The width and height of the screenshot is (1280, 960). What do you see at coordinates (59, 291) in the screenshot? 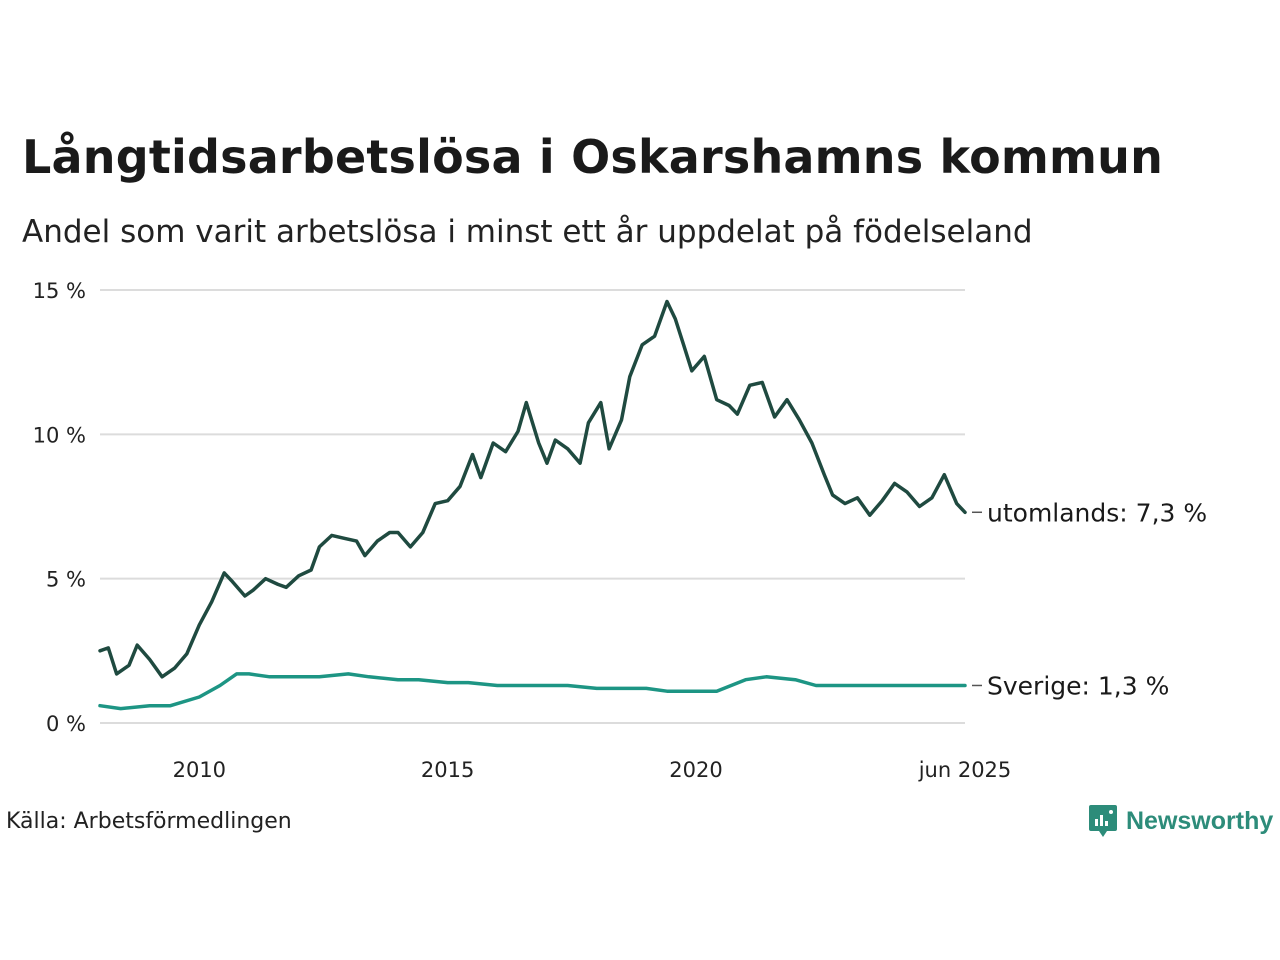
I see `y-tick-label: 15 %` at bounding box center [59, 291].